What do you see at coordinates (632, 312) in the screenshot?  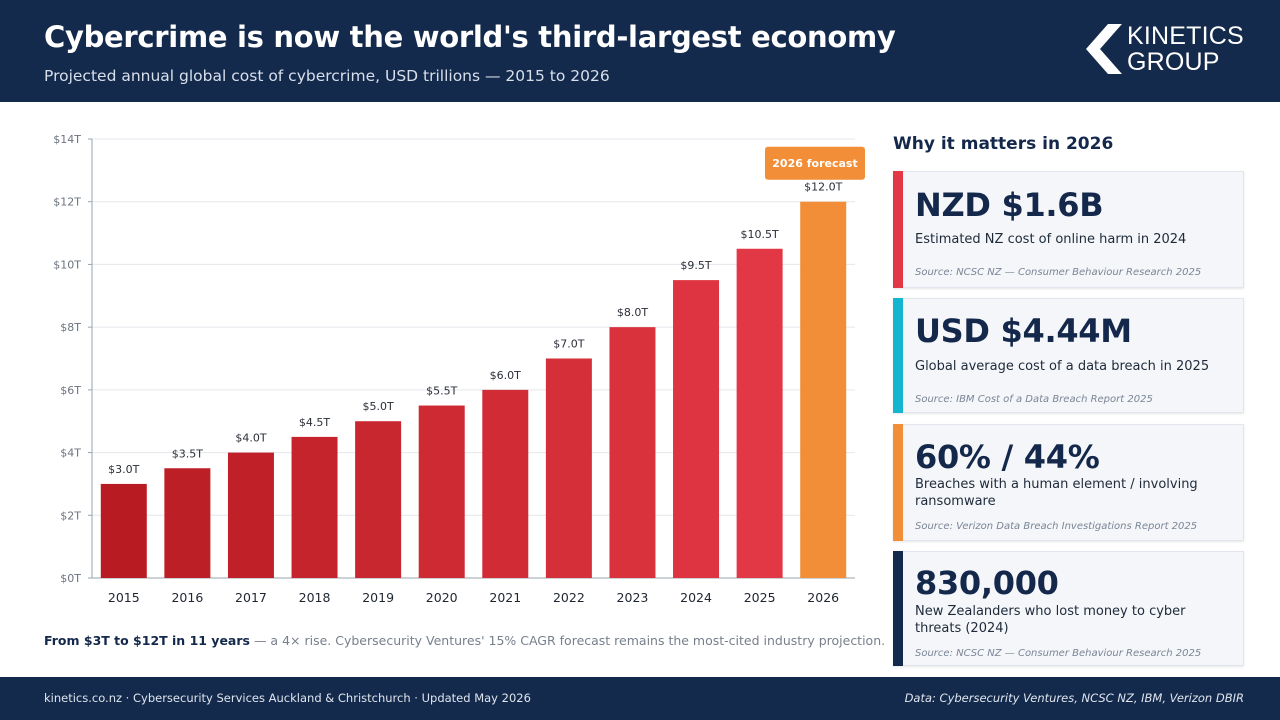 I see `bar-value-label: $8.0T` at bounding box center [632, 312].